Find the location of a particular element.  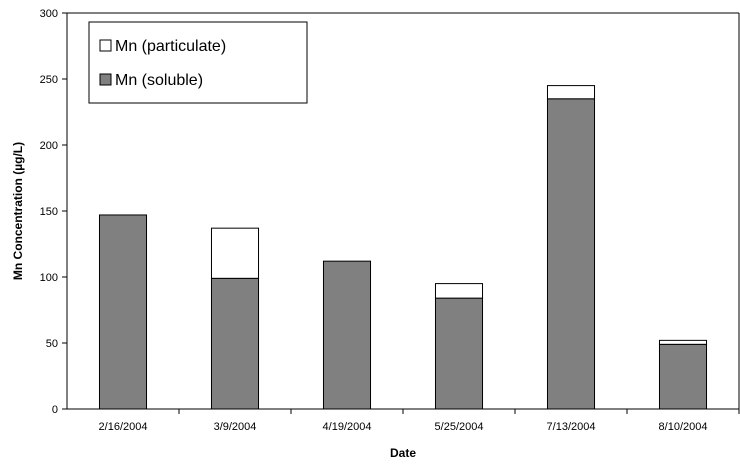

y-axis: 0 50 100 150 200 250 300 is located at coordinates (53, 212).